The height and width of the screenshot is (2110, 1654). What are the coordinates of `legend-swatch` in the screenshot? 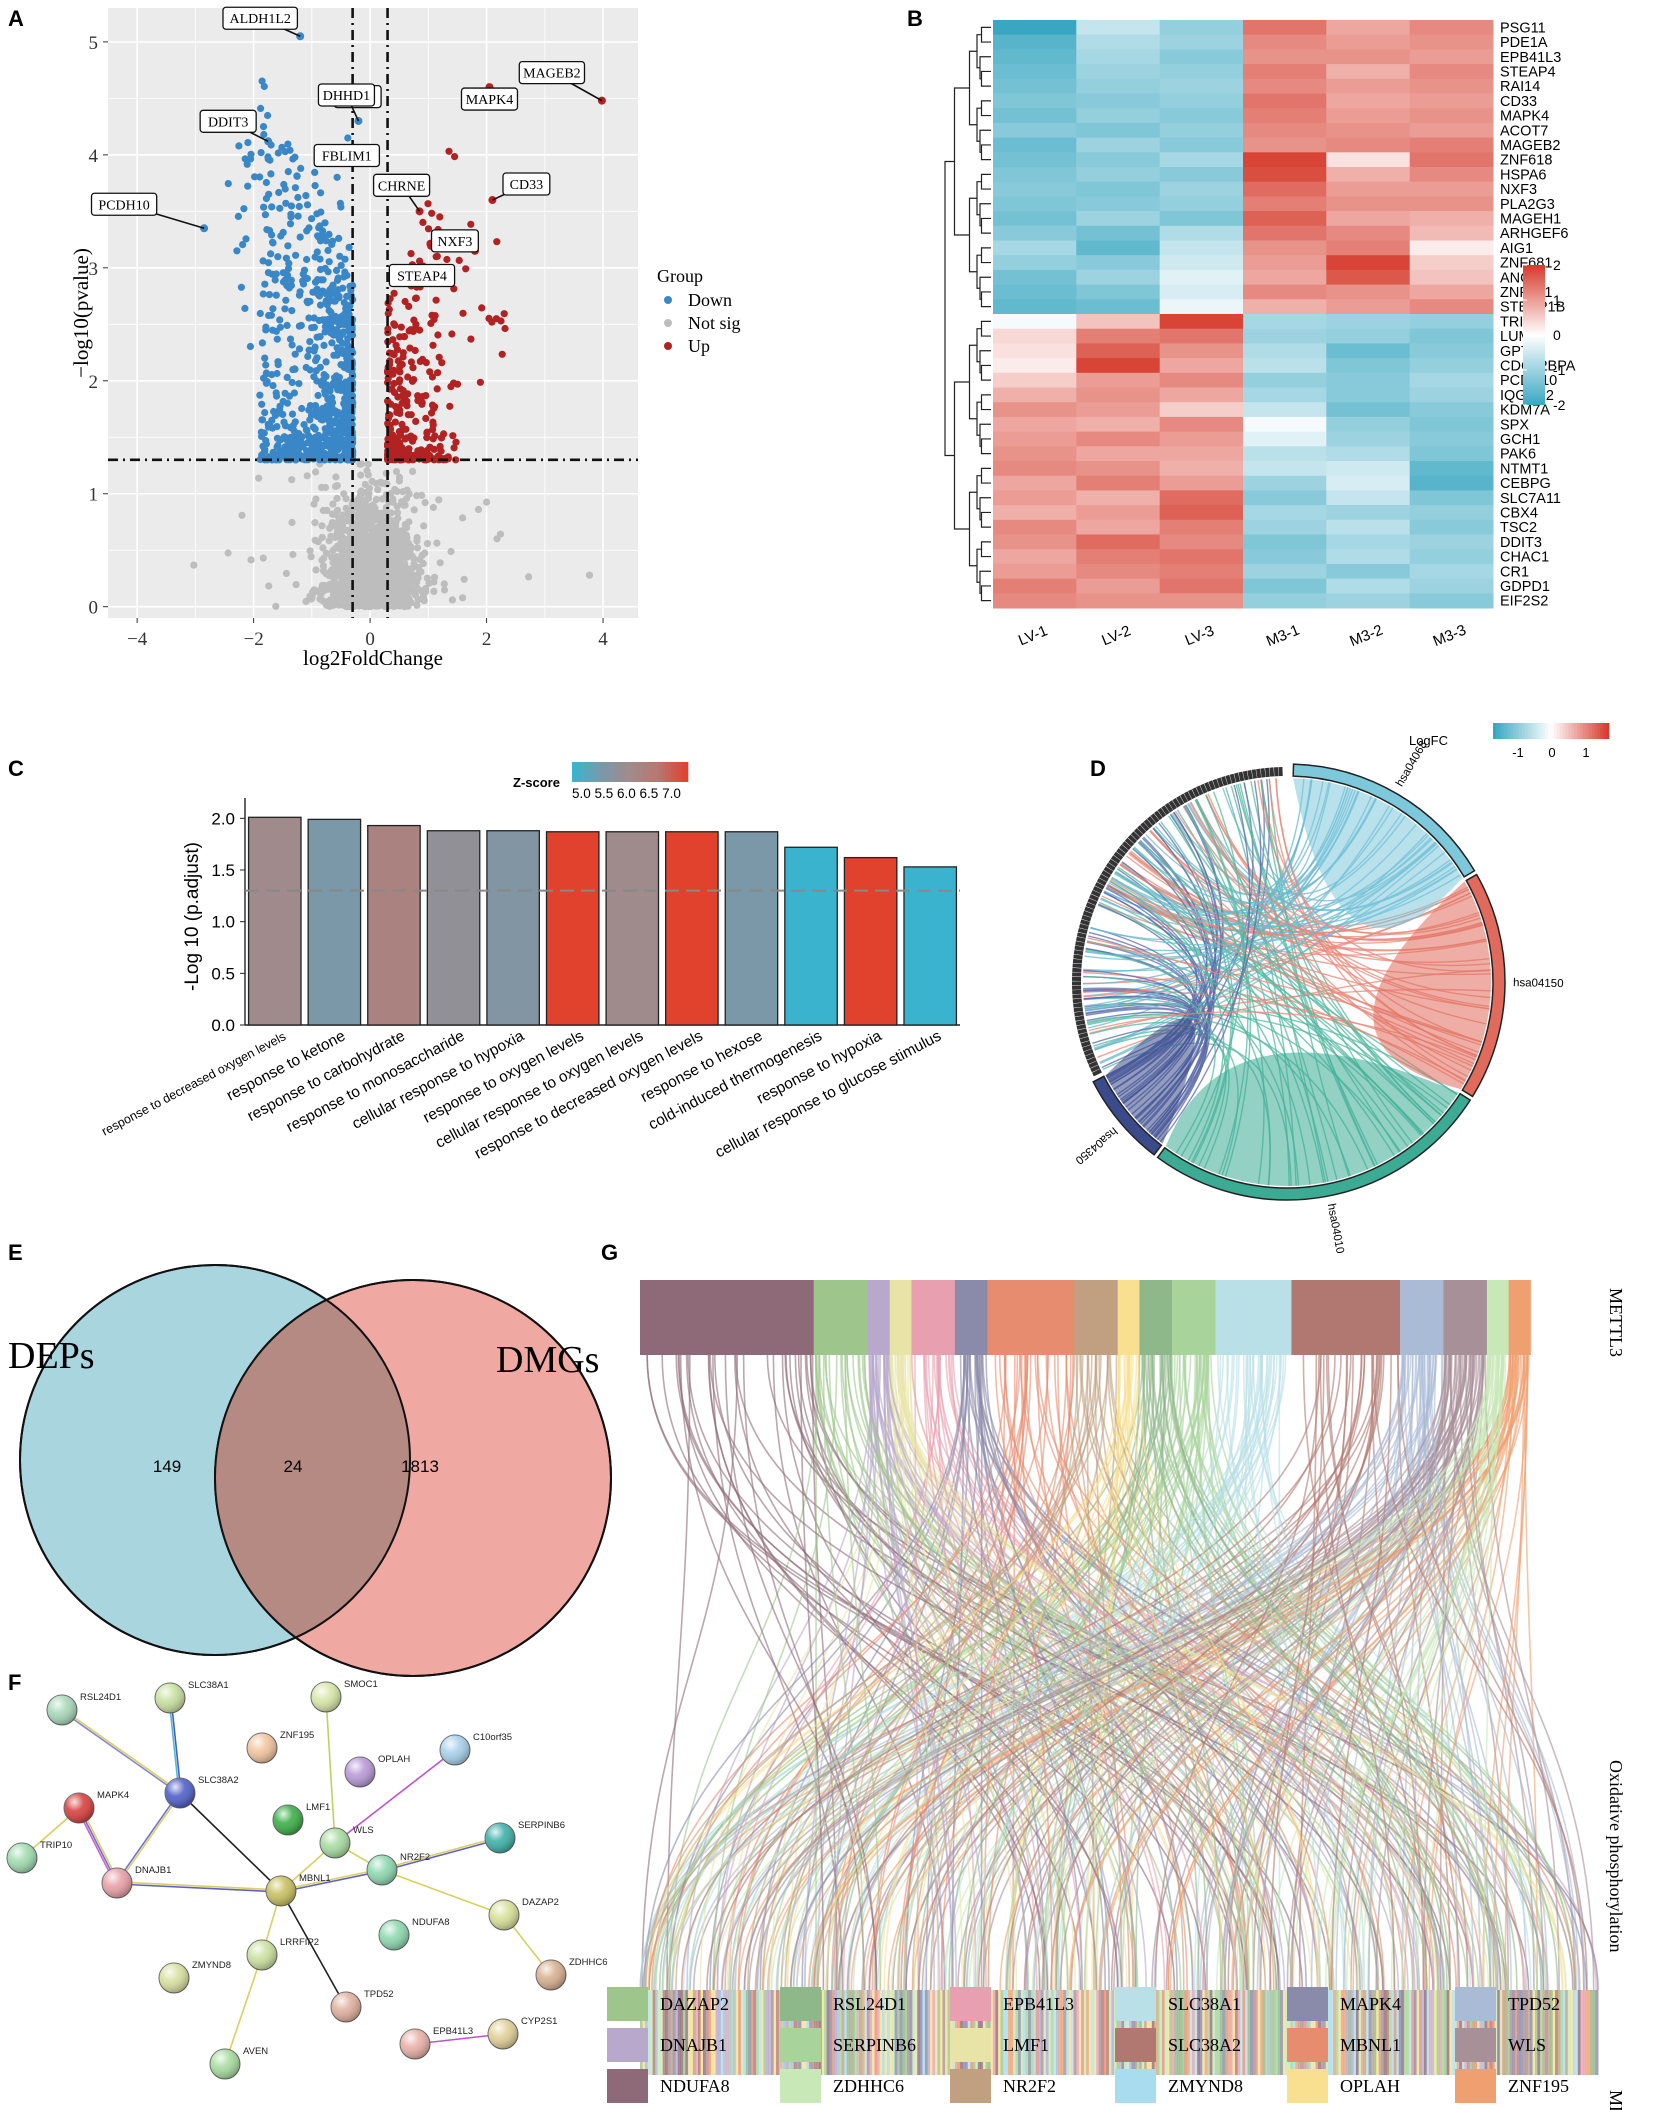 It's located at (627, 2004).